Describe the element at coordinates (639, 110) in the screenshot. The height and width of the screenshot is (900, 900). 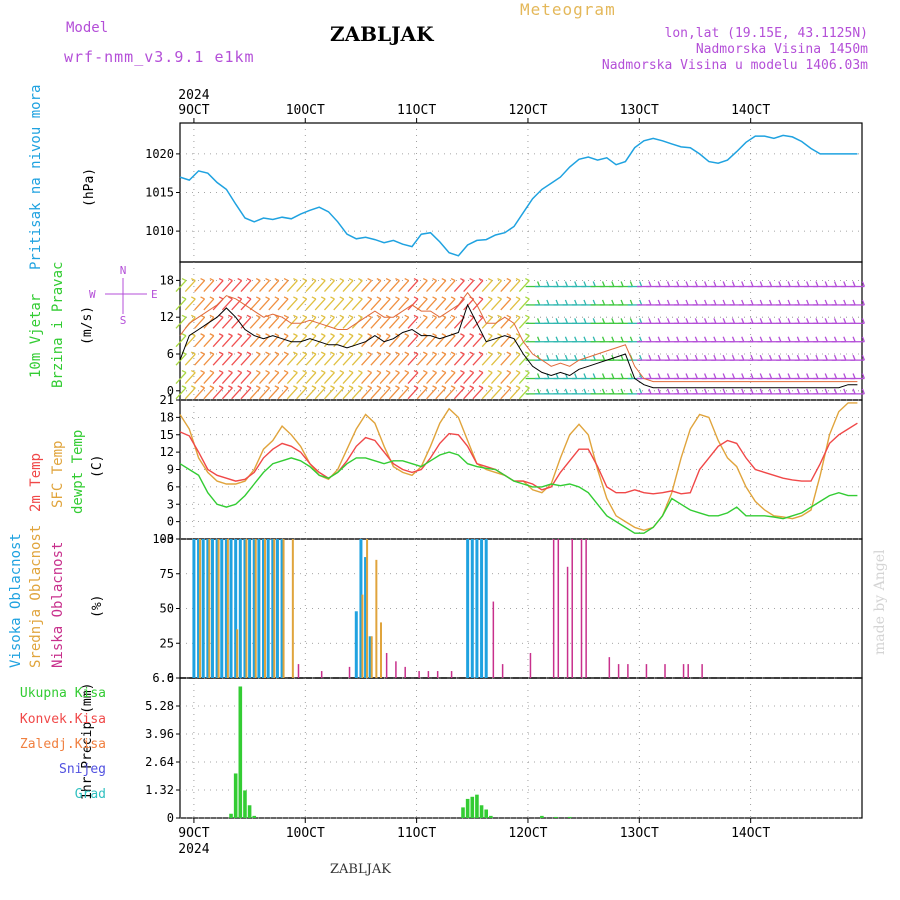
I see `top-date-label: 13OCT` at that location.